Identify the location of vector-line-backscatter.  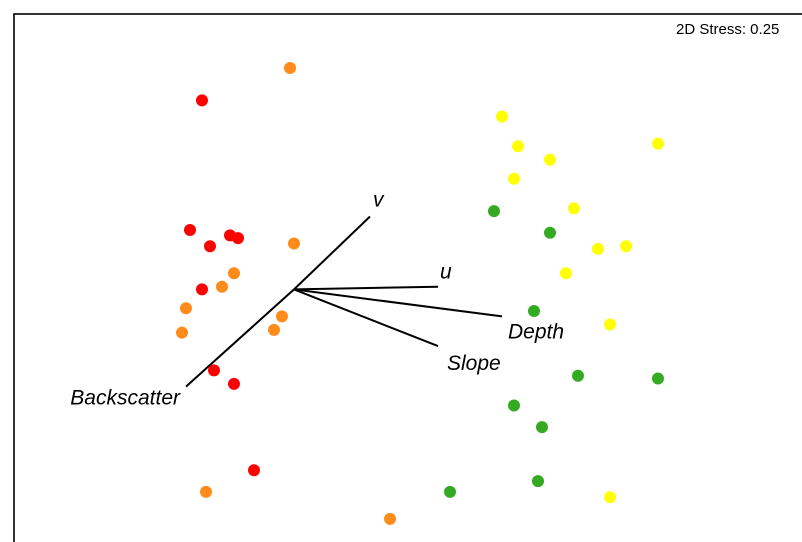
(240, 338).